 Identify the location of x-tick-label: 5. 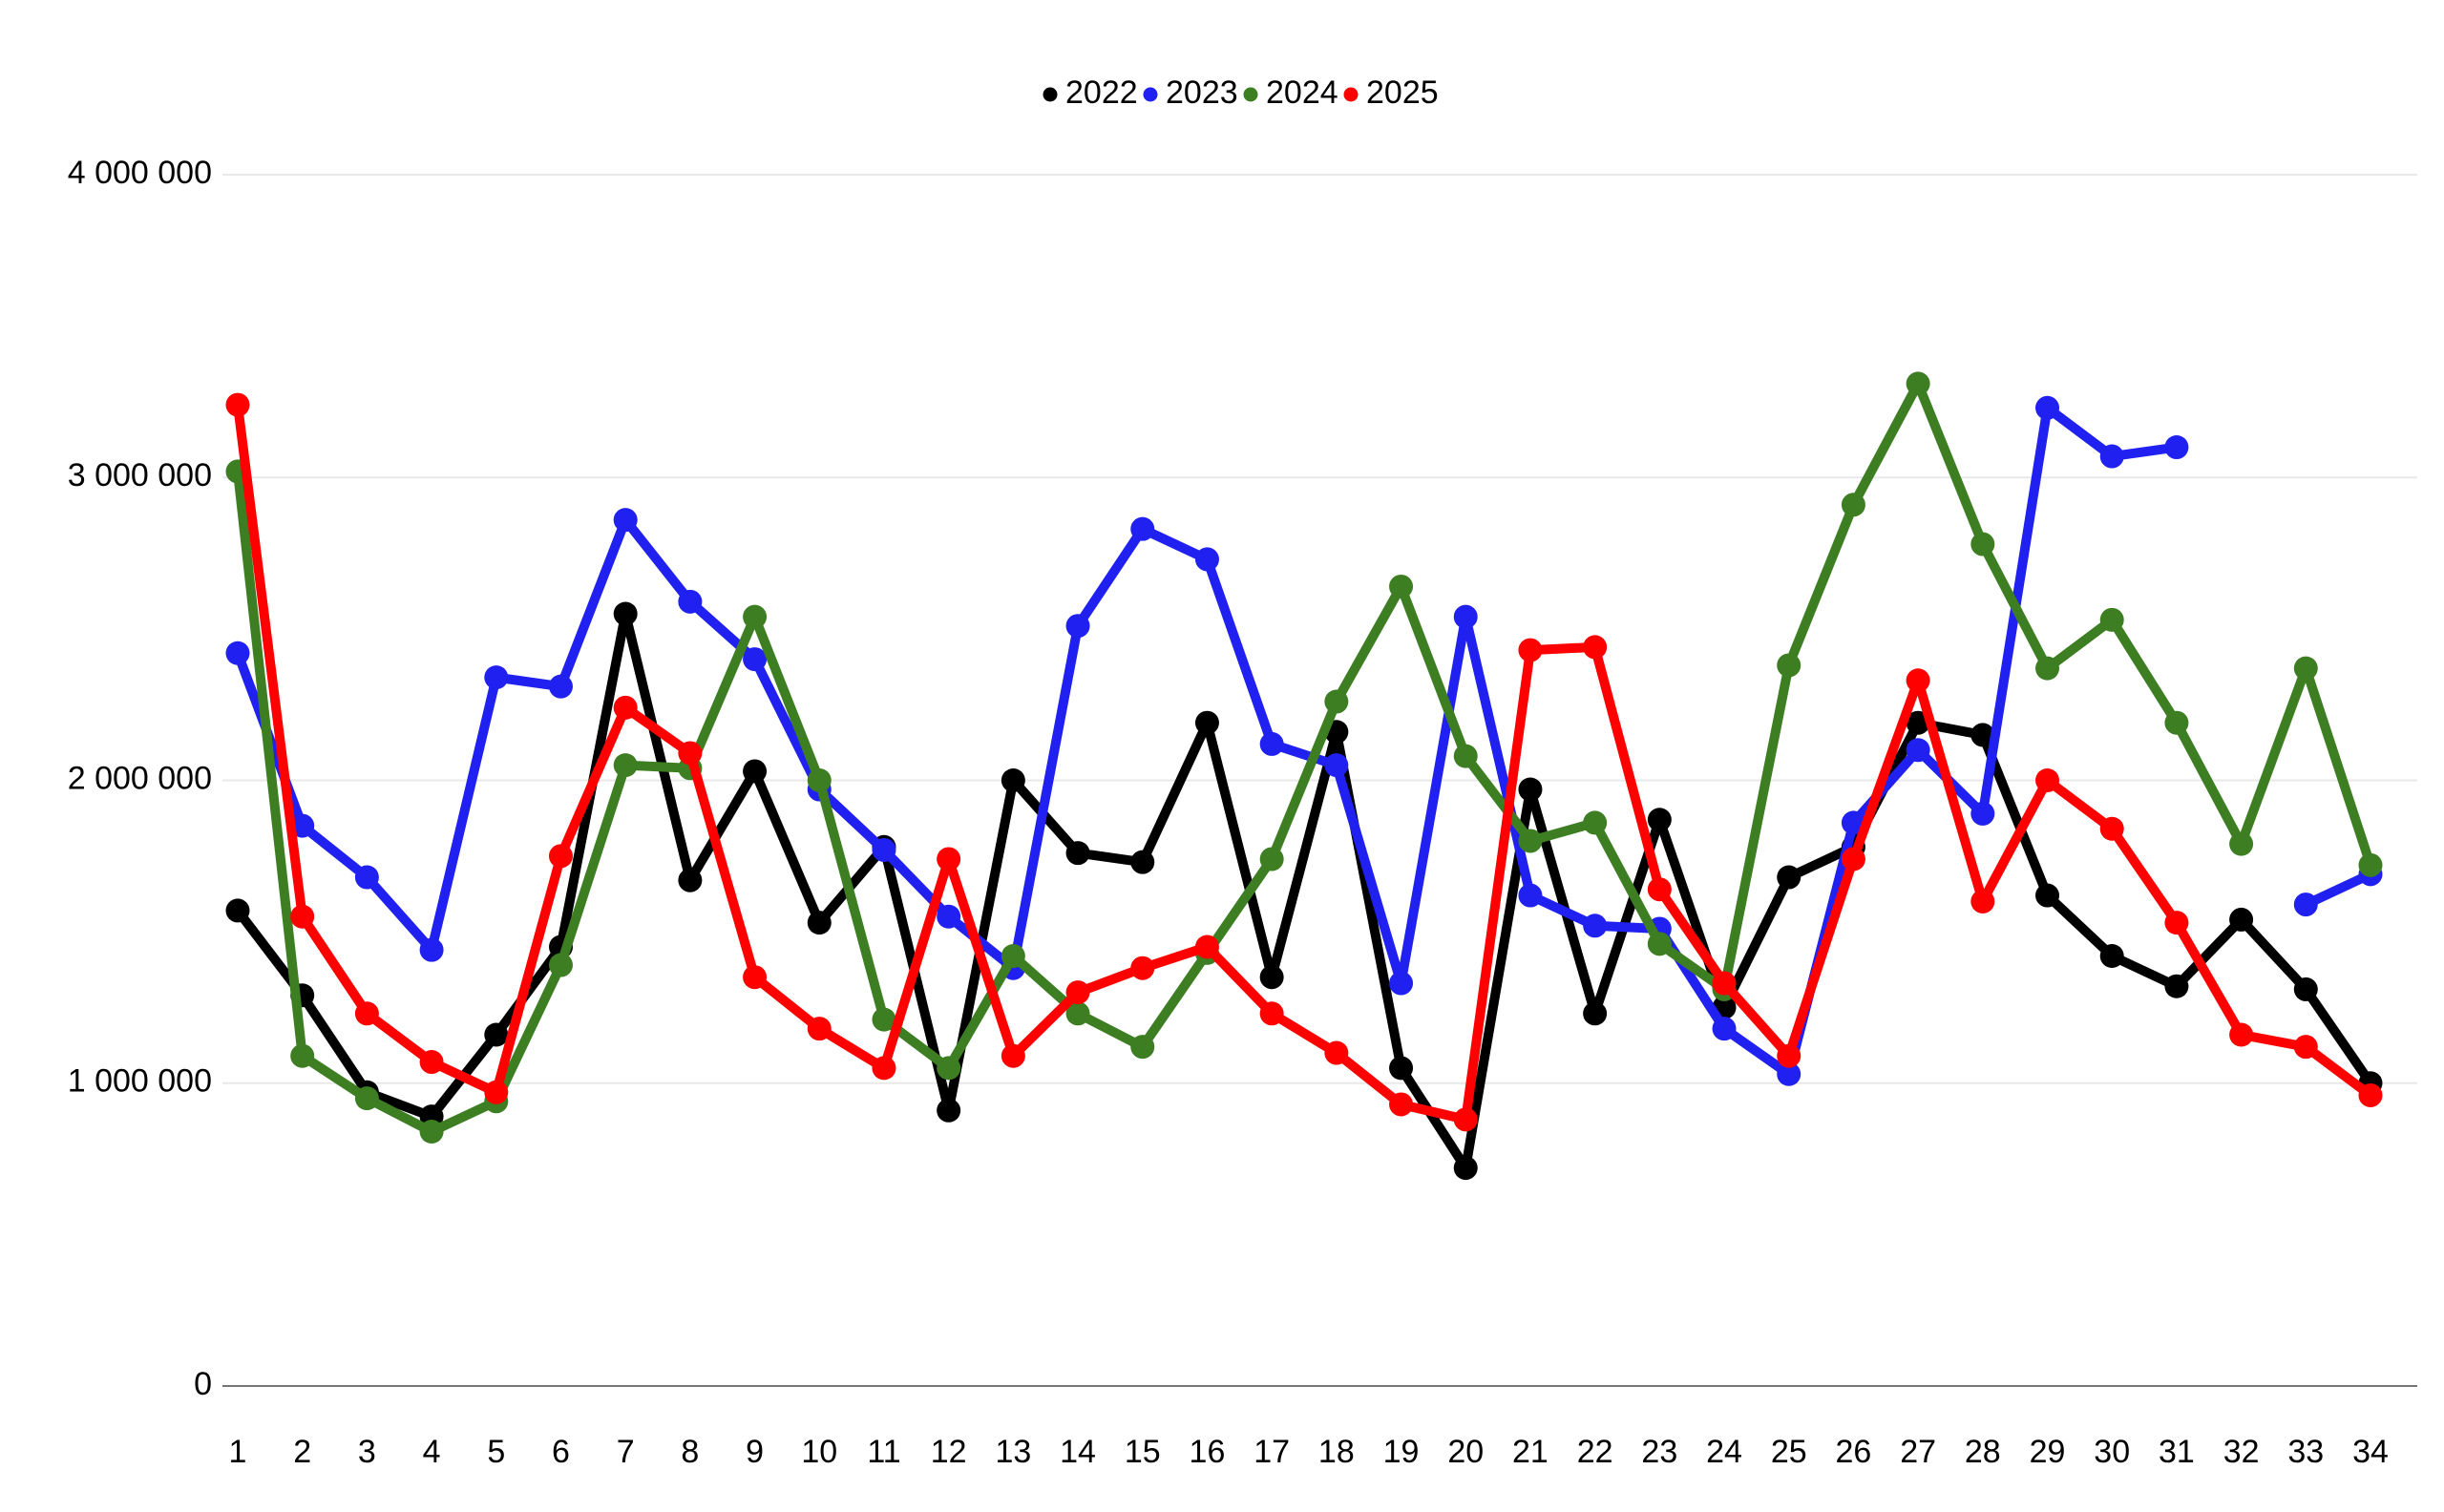
(496, 1452).